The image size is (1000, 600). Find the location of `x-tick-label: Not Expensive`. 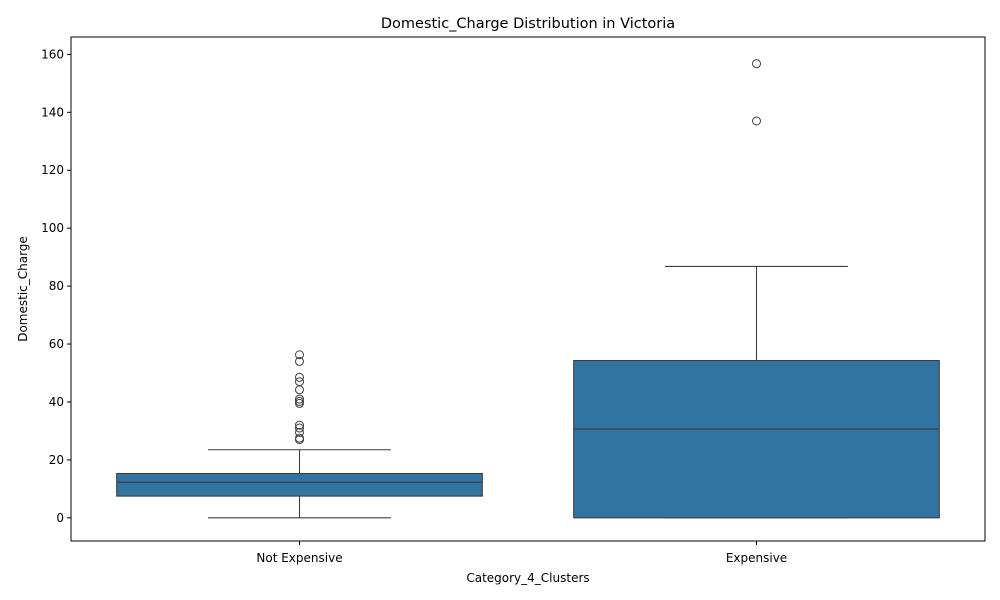

x-tick-label: Not Expensive is located at coordinates (299, 558).